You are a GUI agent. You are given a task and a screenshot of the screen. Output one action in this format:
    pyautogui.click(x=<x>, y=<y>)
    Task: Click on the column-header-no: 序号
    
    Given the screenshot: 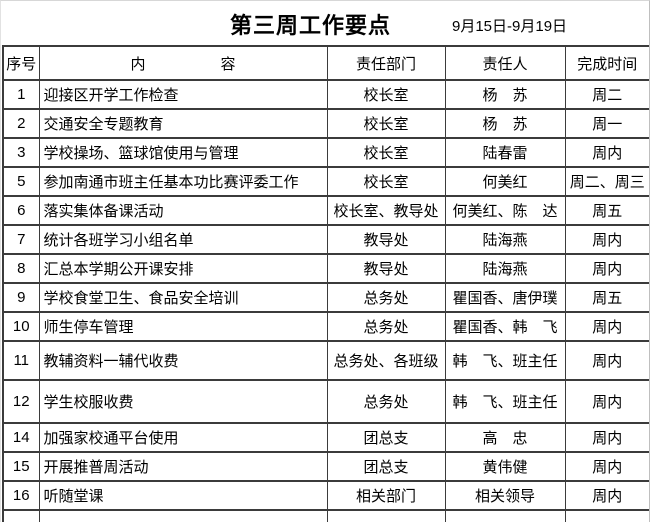 What is the action you would take?
    pyautogui.click(x=21, y=63)
    